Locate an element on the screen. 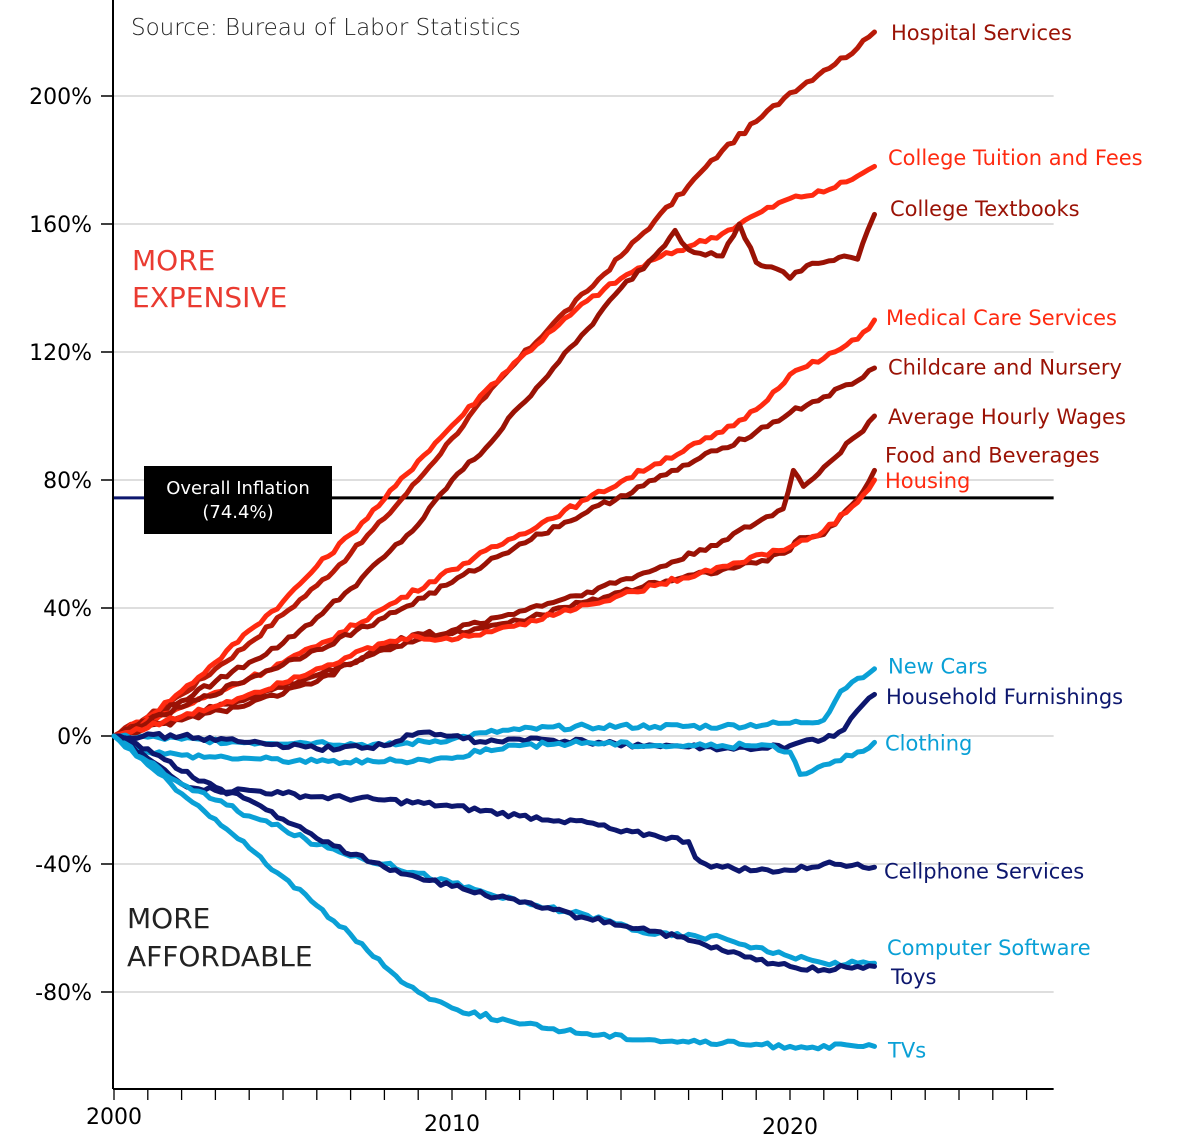 Image resolution: width=1178 pixels, height=1141 pixels. series-label-housing: Housing is located at coordinates (927, 481).